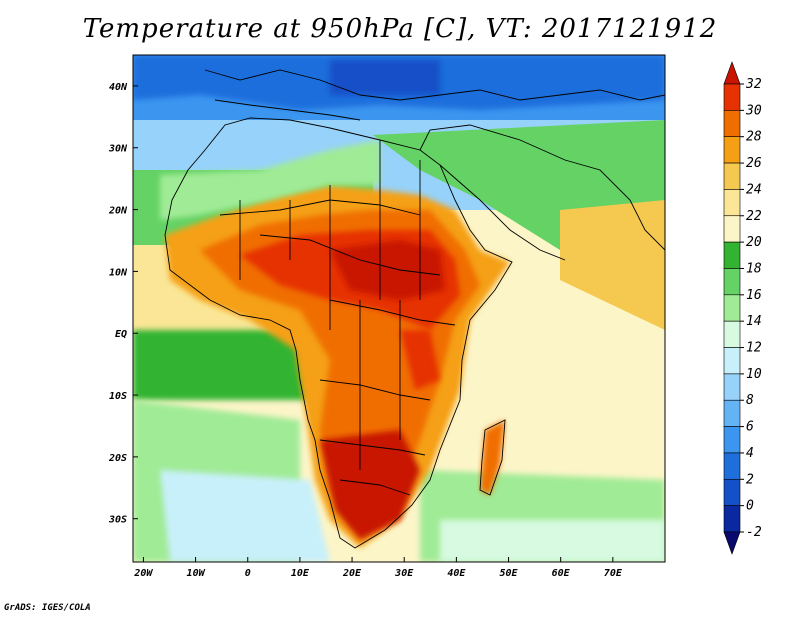 The width and height of the screenshot is (800, 618). Describe the element at coordinates (754, 189) in the screenshot. I see `colorbar-label: 24` at that location.